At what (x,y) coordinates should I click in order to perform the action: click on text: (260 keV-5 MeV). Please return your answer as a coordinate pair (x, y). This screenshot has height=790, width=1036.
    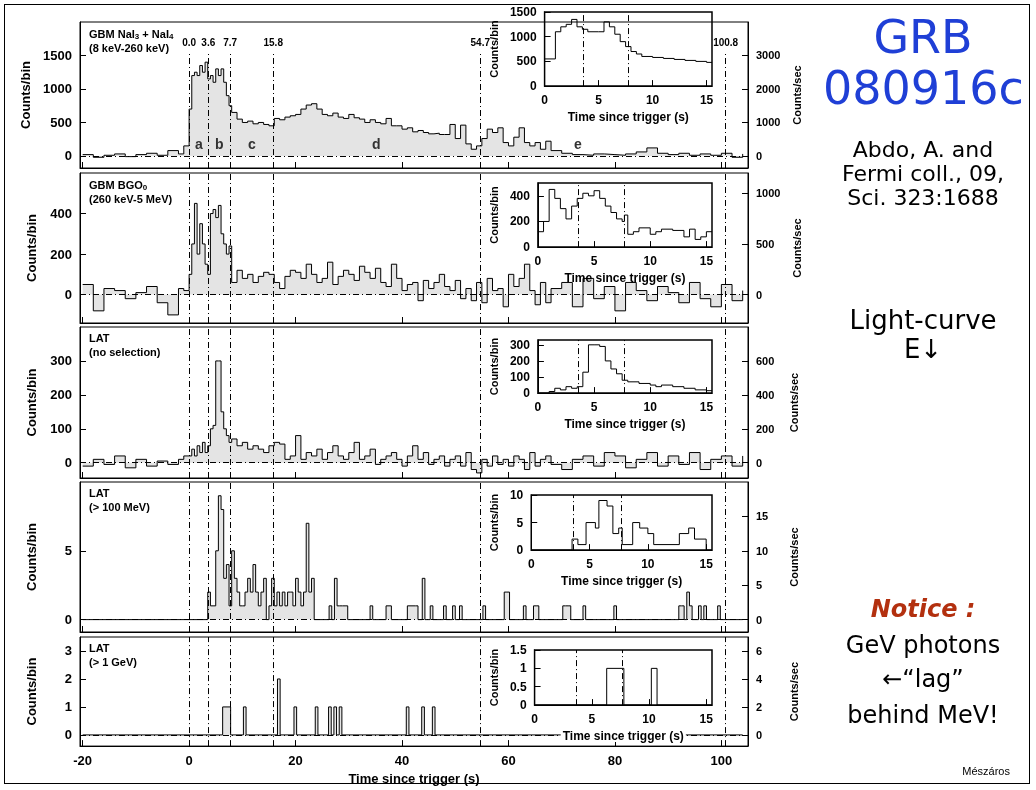
    Looking at the image, I should click on (131, 198).